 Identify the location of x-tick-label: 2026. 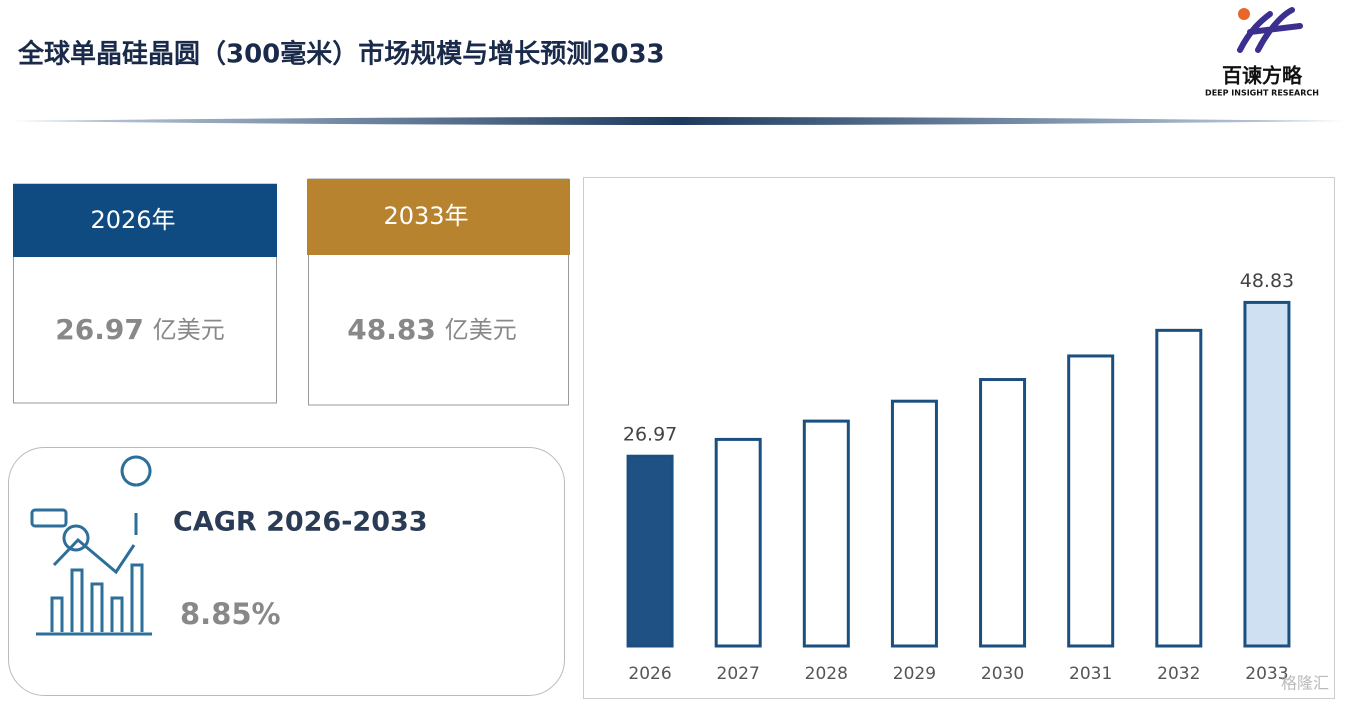
(649, 674).